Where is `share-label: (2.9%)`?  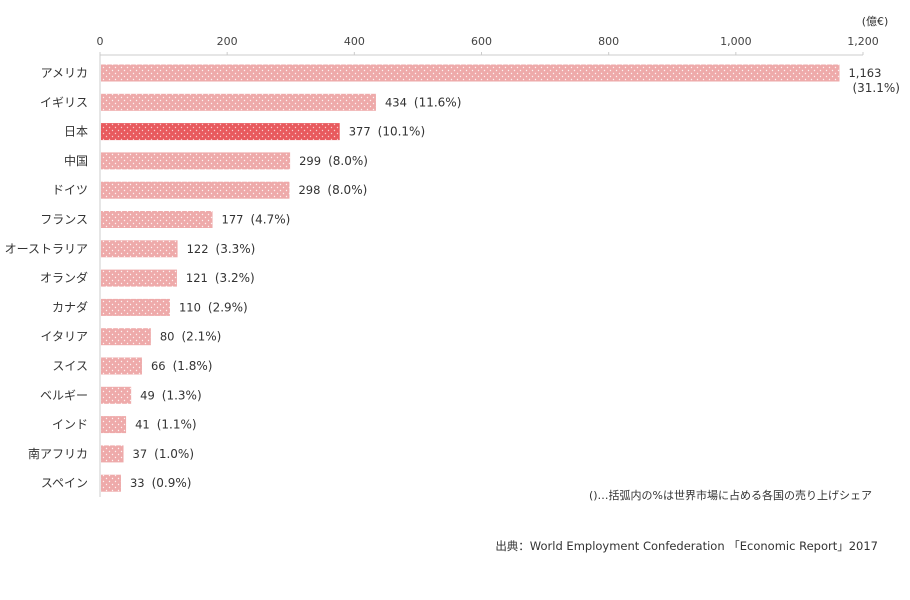 share-label: (2.9%) is located at coordinates (228, 307).